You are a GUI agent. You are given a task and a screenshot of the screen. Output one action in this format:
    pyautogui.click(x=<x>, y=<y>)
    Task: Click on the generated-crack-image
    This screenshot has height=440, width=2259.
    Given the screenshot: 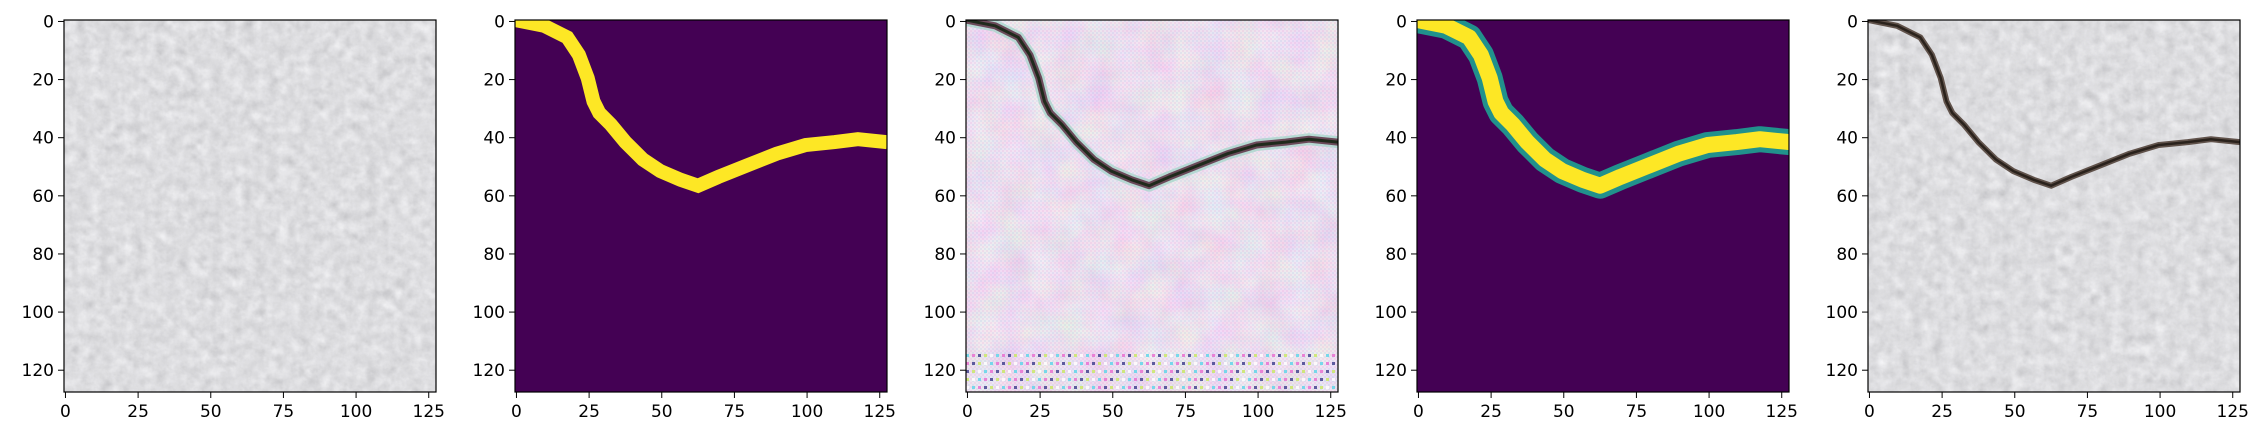 What is the action you would take?
    pyautogui.click(x=1152, y=206)
    